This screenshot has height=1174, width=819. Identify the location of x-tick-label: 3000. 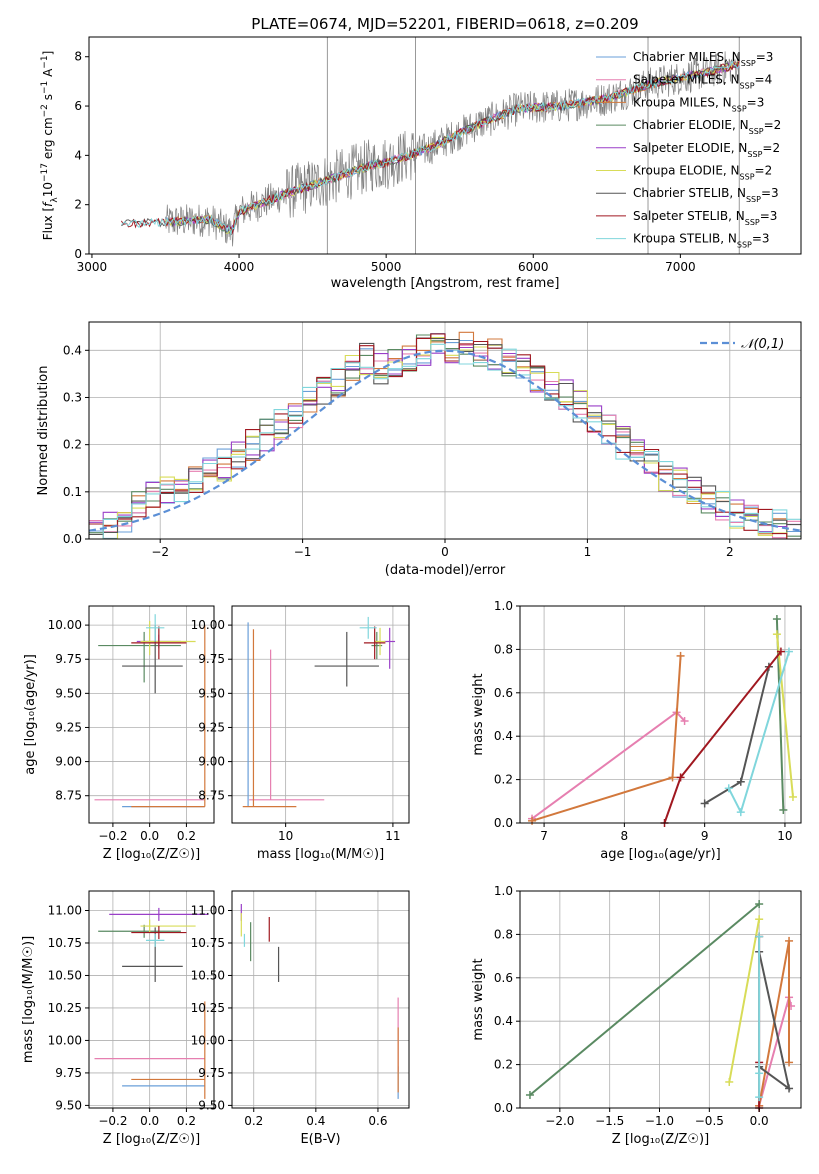
(92, 267).